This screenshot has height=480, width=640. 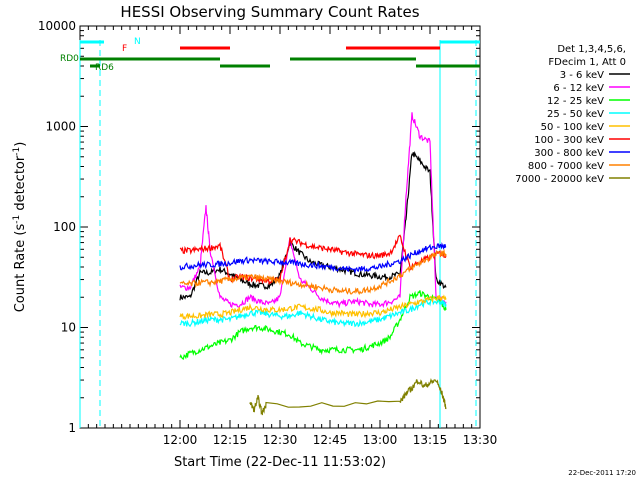 What do you see at coordinates (573, 127) in the screenshot?
I see `legend-entry-label: 50 - 100 keV` at bounding box center [573, 127].